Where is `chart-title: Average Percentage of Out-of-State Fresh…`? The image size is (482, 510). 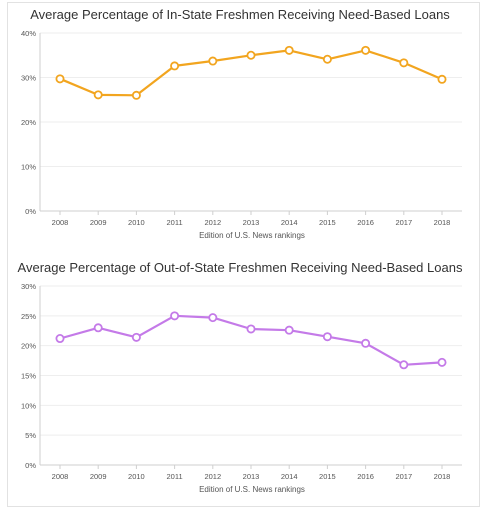 chart-title: Average Percentage of Out-of-State Fresh… is located at coordinates (240, 267).